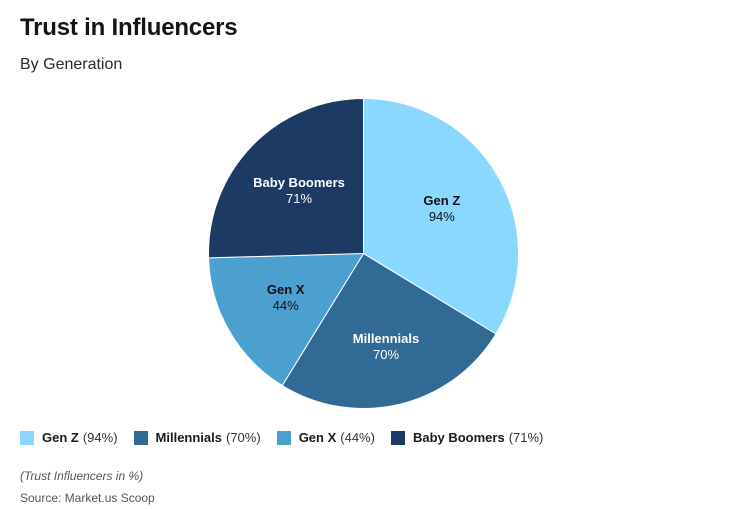 This screenshot has height=509, width=743. Describe the element at coordinates (129, 27) in the screenshot. I see `chart-title: Trust in Influencers` at that location.